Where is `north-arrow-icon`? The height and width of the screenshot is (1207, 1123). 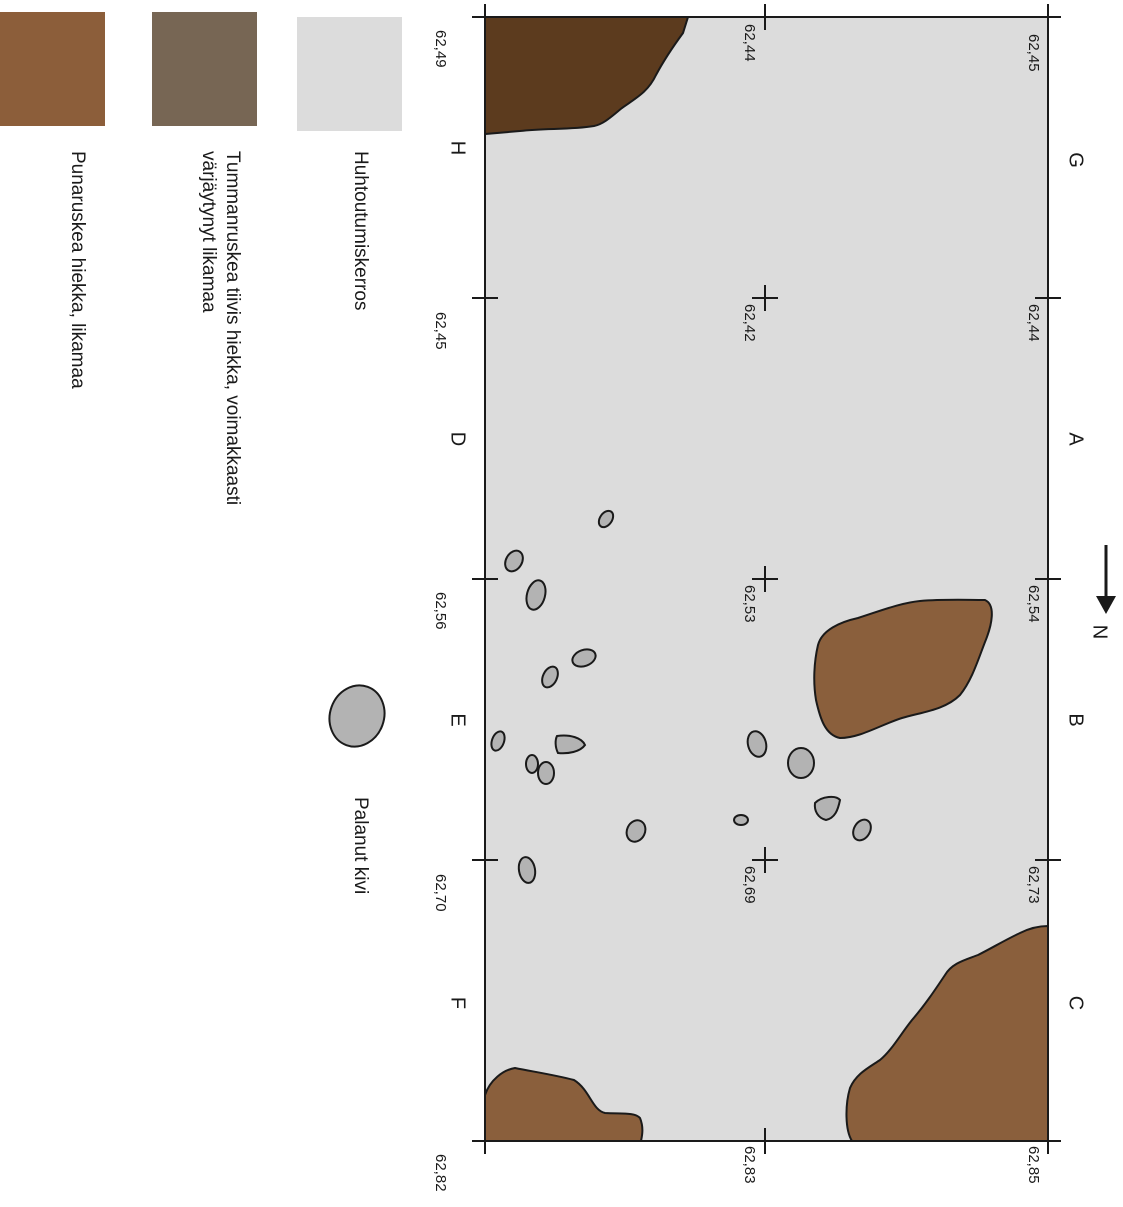 north-arrow-icon is located at coordinates (1106, 579).